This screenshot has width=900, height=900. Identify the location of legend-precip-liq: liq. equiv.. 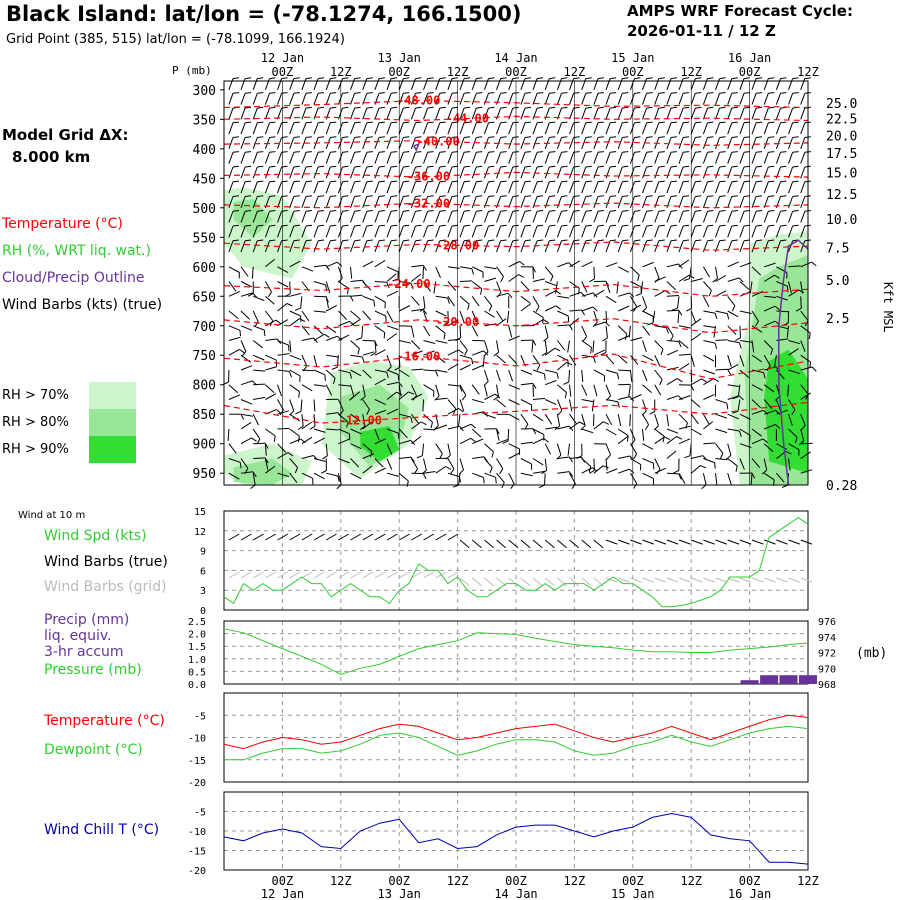
(78, 636).